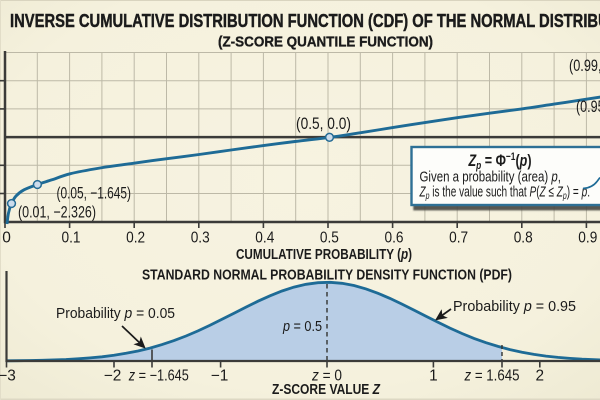 The width and height of the screenshot is (600, 400). What do you see at coordinates (158, 376) in the screenshot?
I see `svg-text: z = −1.645` at bounding box center [158, 376].